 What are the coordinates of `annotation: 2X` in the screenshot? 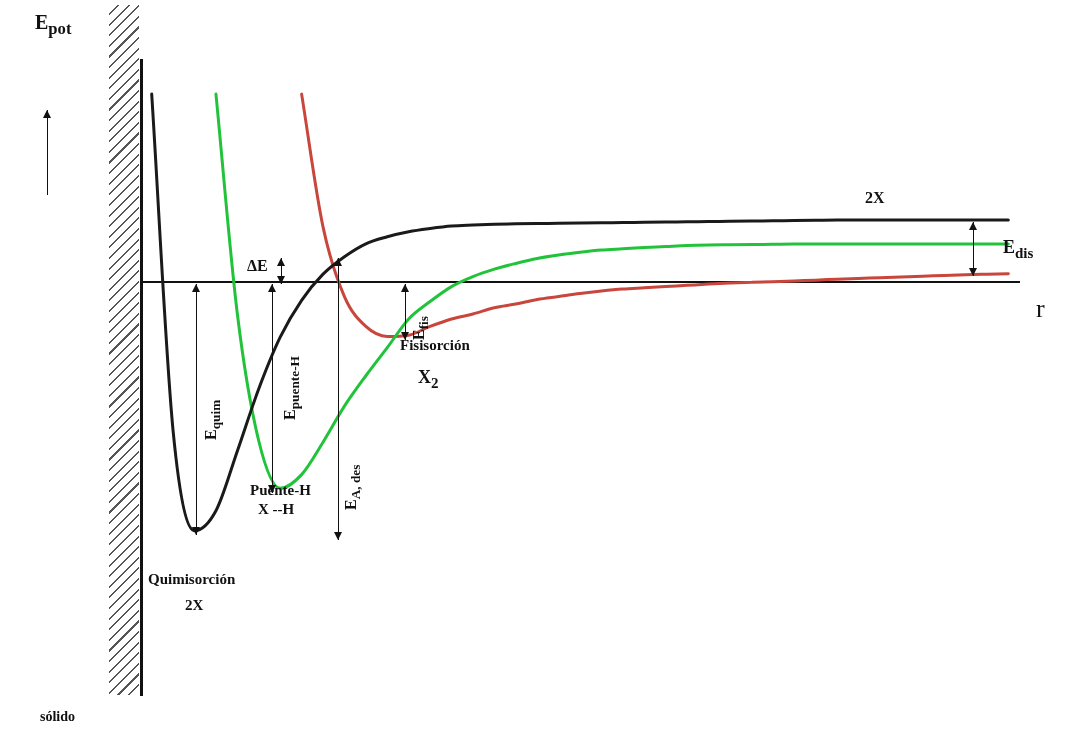 It's located at (875, 197).